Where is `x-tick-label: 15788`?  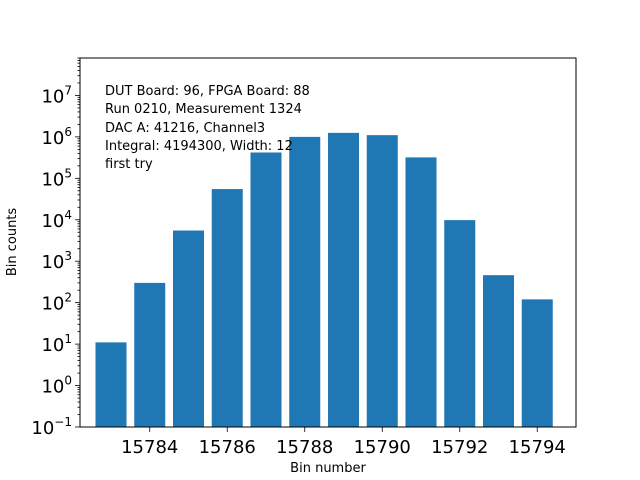
x-tick-label: 15788 is located at coordinates (304, 447).